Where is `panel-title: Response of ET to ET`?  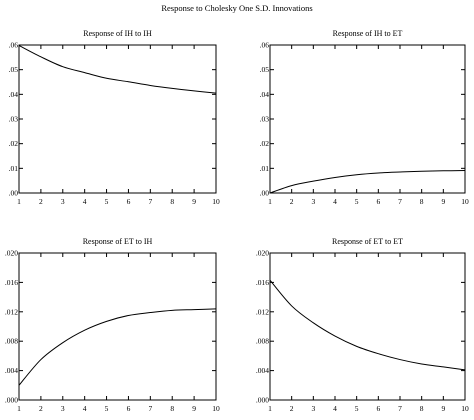
panel-title: Response of ET to ET is located at coordinates (367, 241).